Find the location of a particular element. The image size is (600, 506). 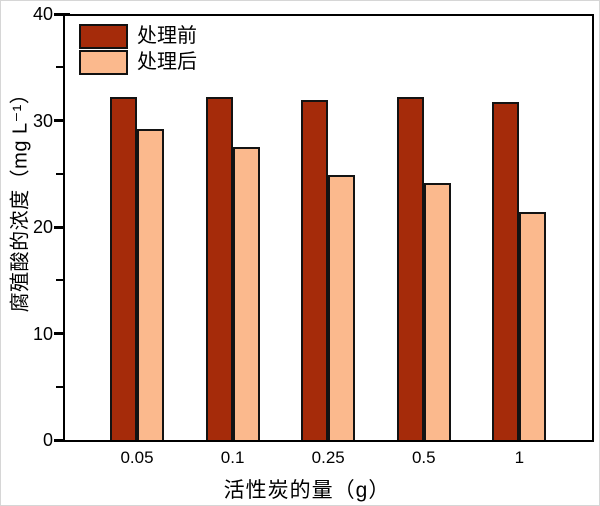

bar-series1-cat1 is located at coordinates (246, 293).